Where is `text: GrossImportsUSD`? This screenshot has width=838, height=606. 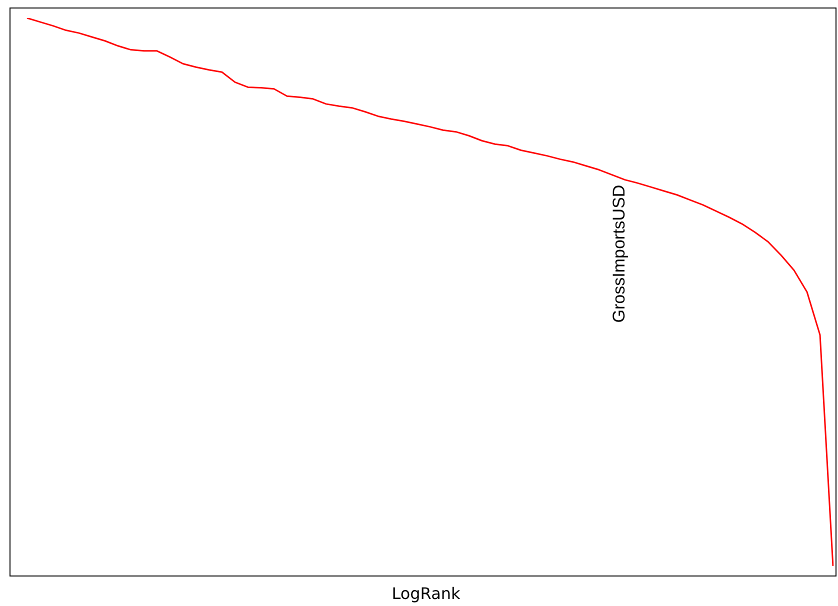 text: GrossImportsUSD is located at coordinates (619, 253).